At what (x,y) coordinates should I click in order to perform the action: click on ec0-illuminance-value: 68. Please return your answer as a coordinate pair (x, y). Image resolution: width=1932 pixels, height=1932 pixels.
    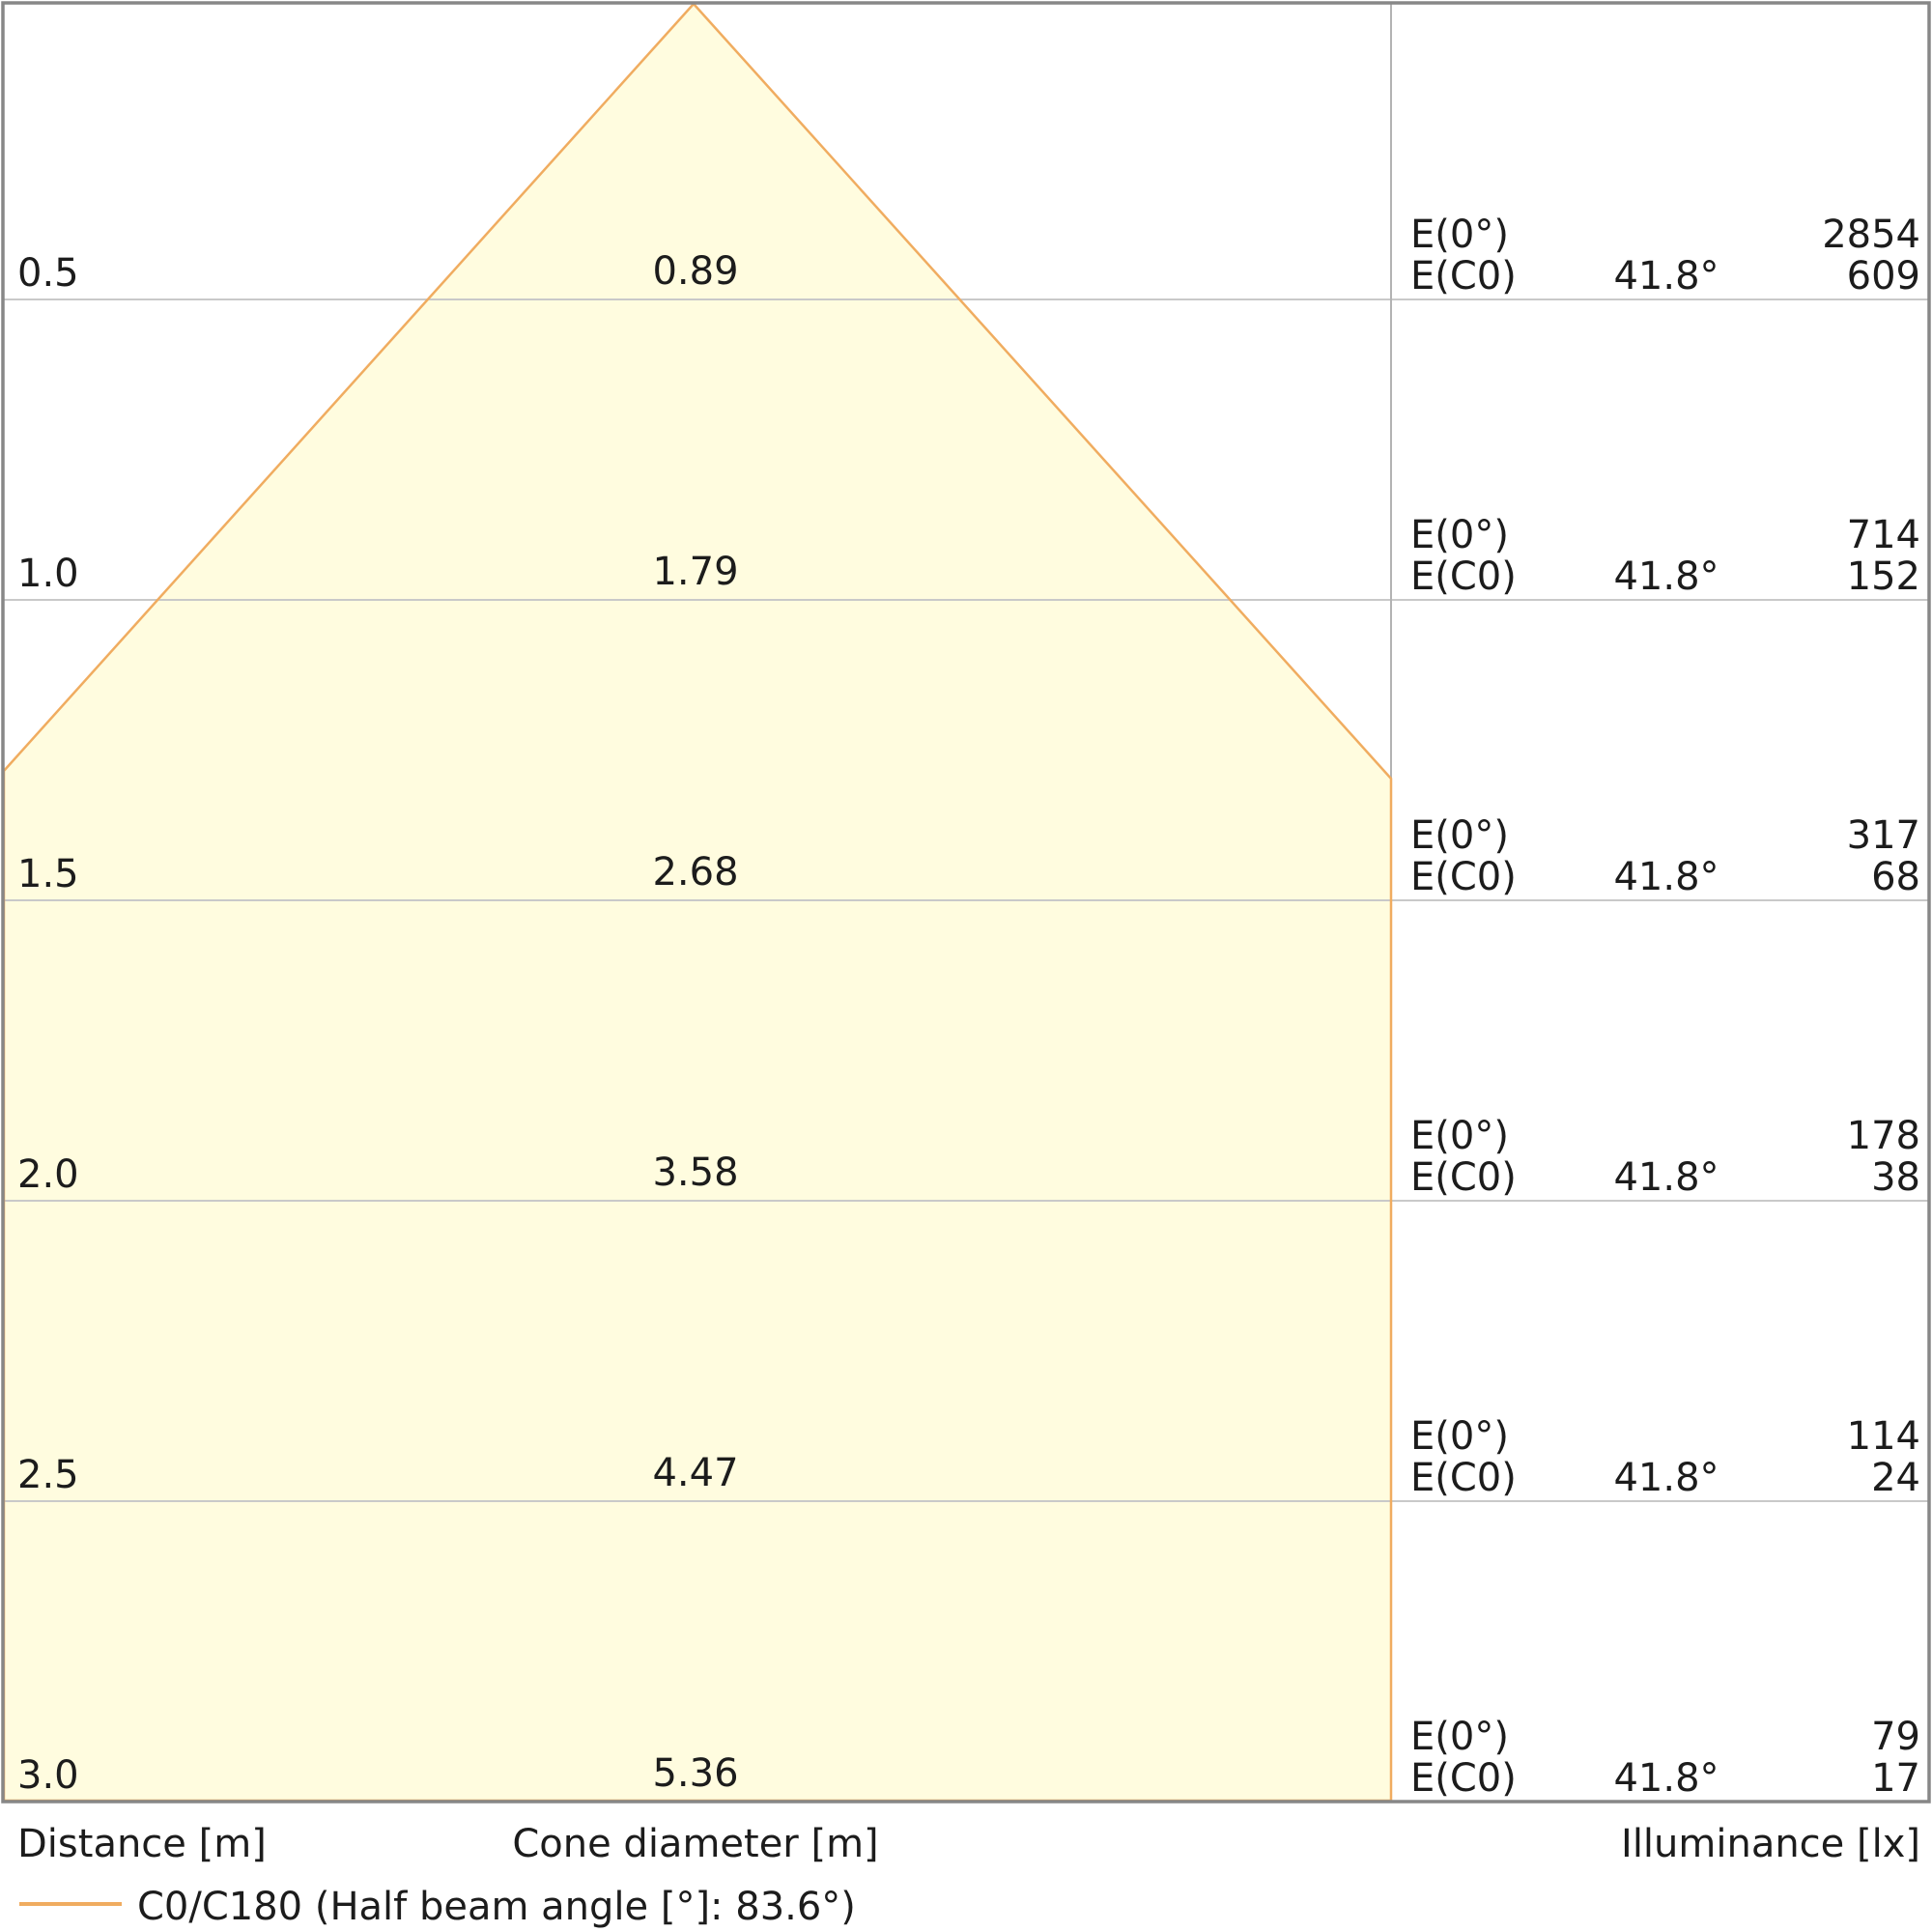
    Looking at the image, I should click on (1895, 877).